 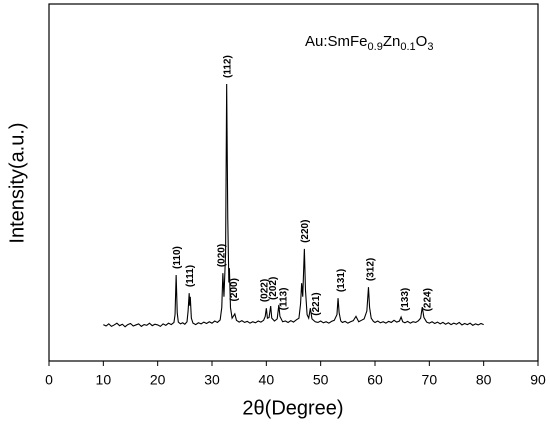 What do you see at coordinates (265, 290) in the screenshot?
I see `peak-label: (022)` at bounding box center [265, 290].